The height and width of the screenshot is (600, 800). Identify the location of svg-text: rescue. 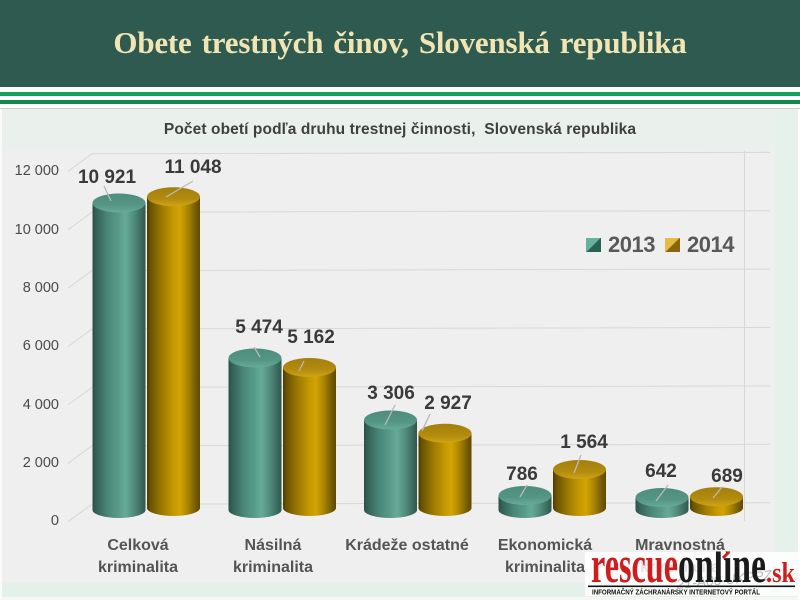
(634, 565).